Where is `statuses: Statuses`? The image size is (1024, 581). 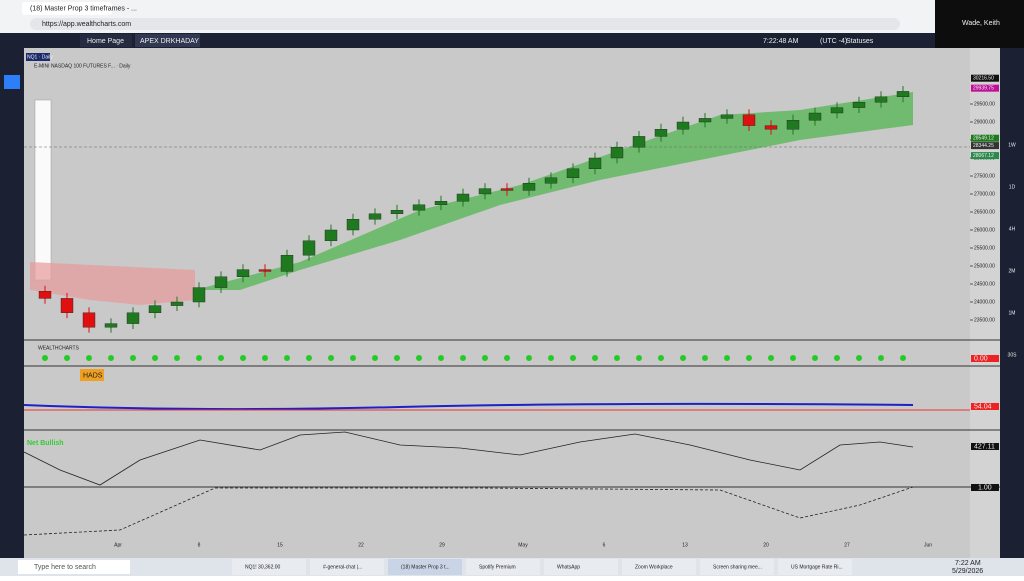
statuses: Statuses is located at coordinates (860, 41).